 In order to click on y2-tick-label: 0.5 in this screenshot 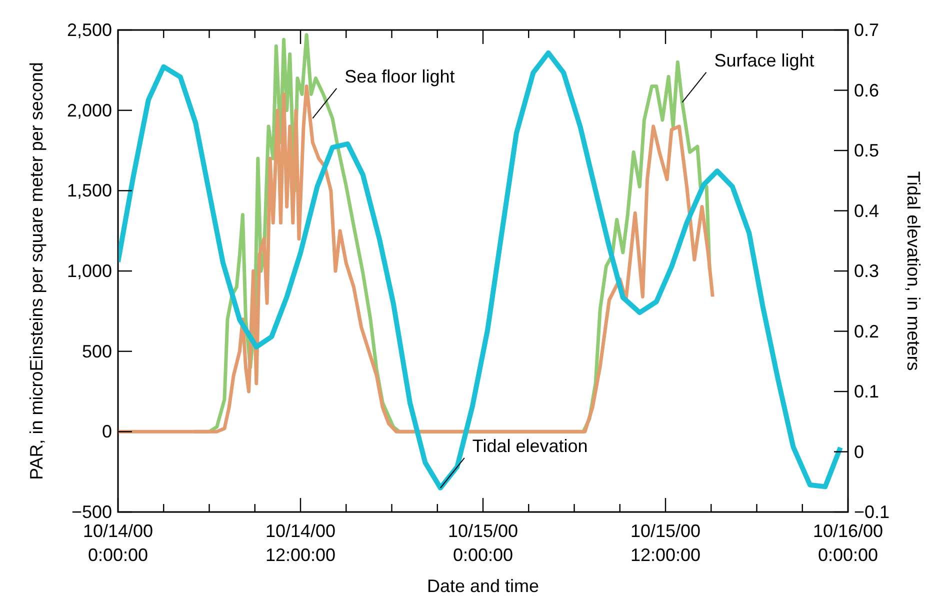, I will do `click(867, 150)`.